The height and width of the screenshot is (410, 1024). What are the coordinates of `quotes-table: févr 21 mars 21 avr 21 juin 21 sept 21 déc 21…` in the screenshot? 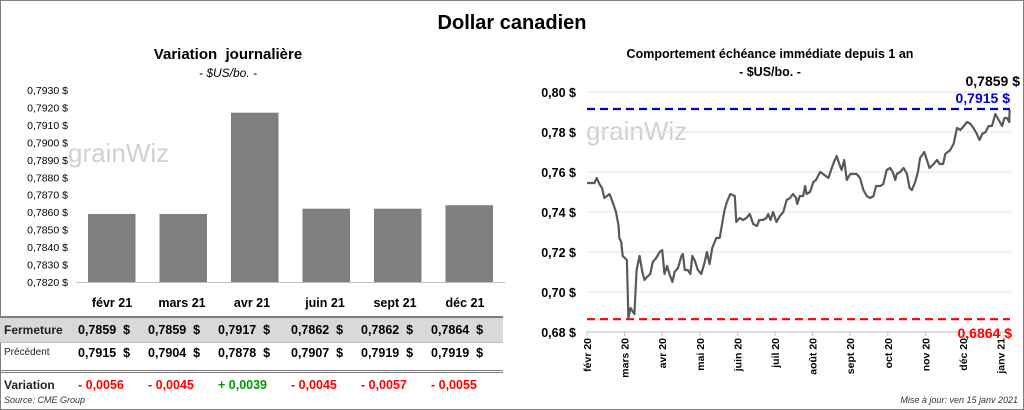 It's located at (252, 344).